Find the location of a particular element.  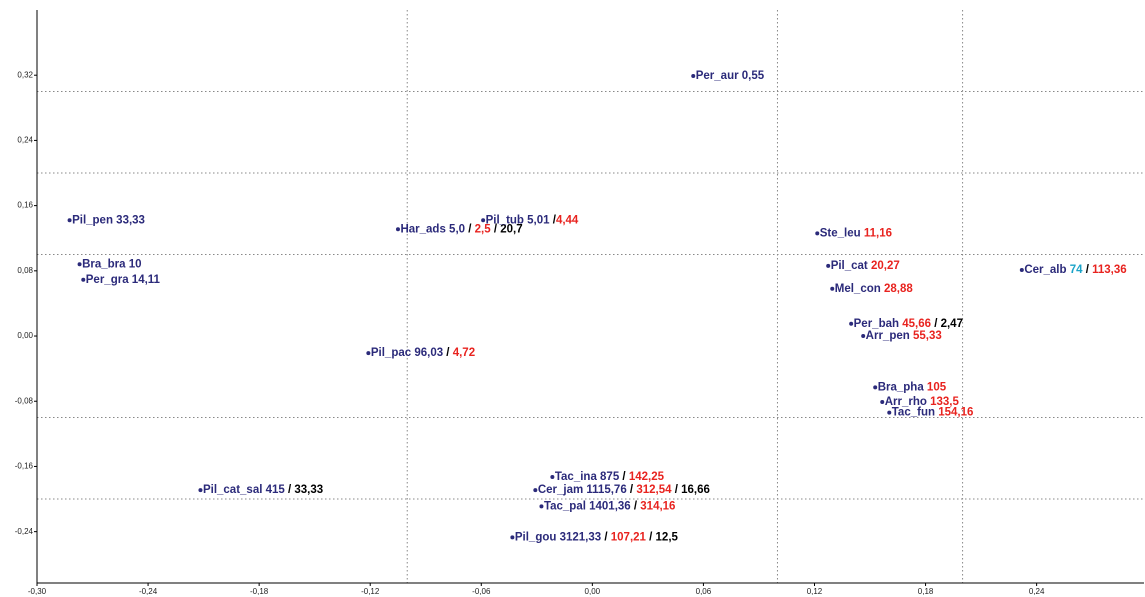

y-tick-label: 0,24 is located at coordinates (25, 140).